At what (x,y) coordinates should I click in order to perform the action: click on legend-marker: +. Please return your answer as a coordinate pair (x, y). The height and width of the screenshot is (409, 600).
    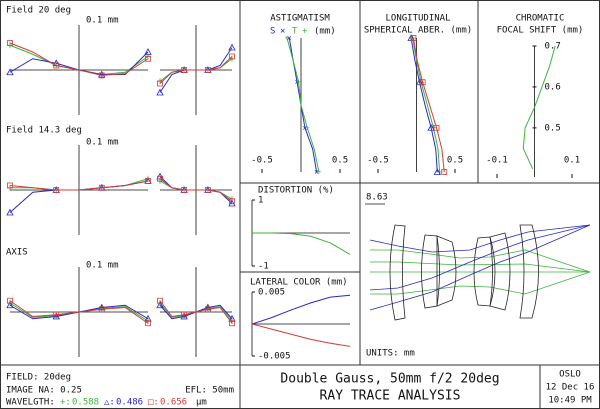
    Looking at the image, I should click on (305, 32).